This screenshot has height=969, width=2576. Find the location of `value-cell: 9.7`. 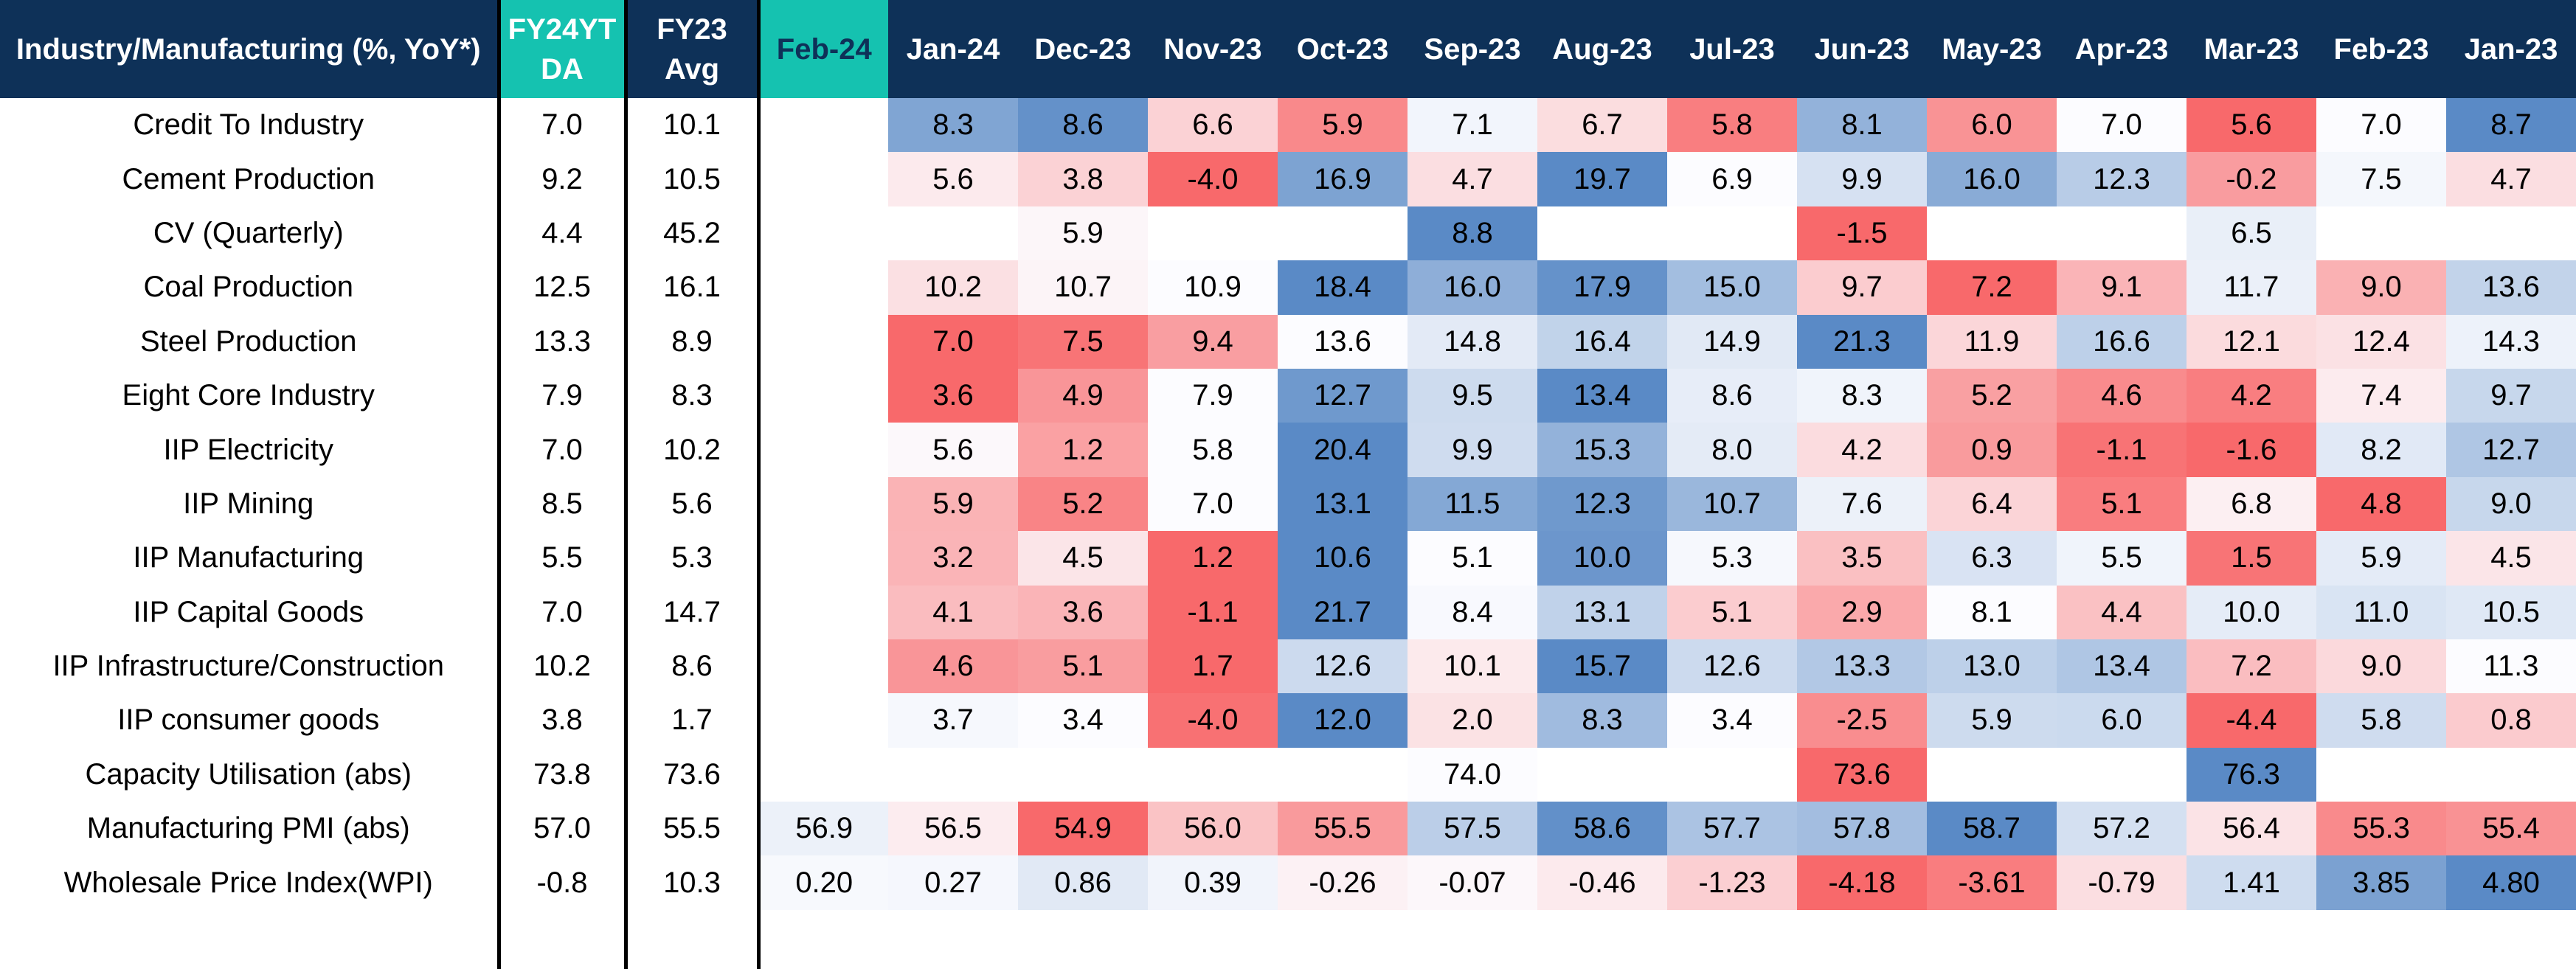

value-cell: 9.7 is located at coordinates (2511, 395).